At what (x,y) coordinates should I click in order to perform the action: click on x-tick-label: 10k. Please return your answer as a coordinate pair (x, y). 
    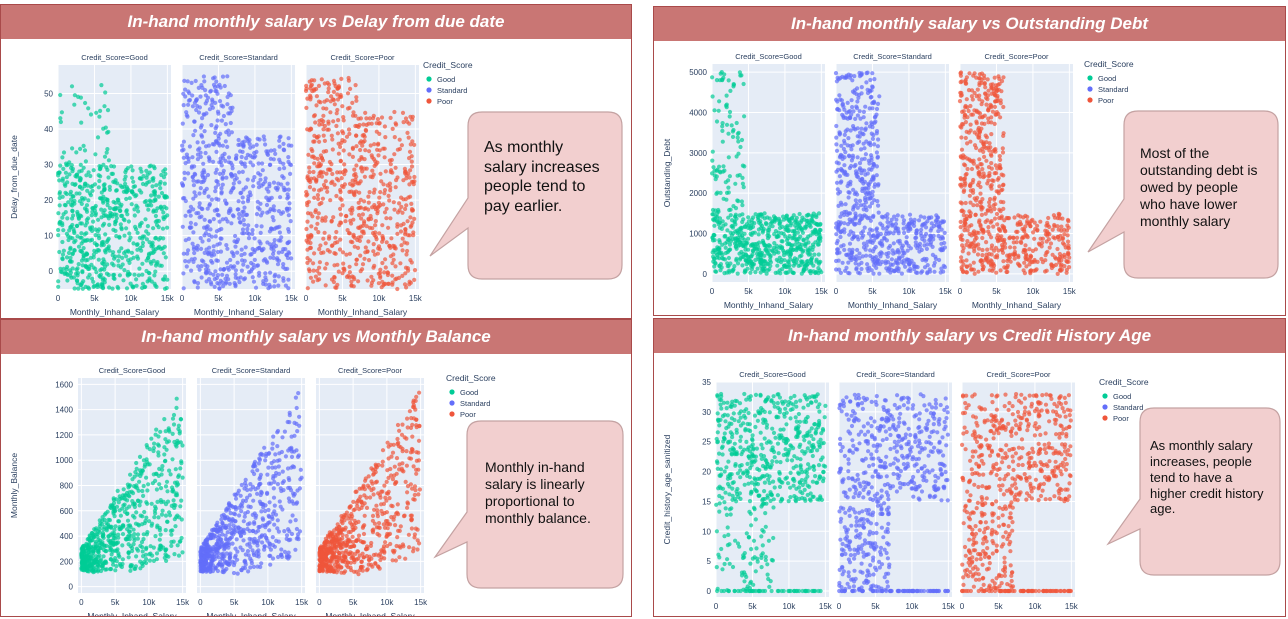
    Looking at the image, I should click on (379, 298).